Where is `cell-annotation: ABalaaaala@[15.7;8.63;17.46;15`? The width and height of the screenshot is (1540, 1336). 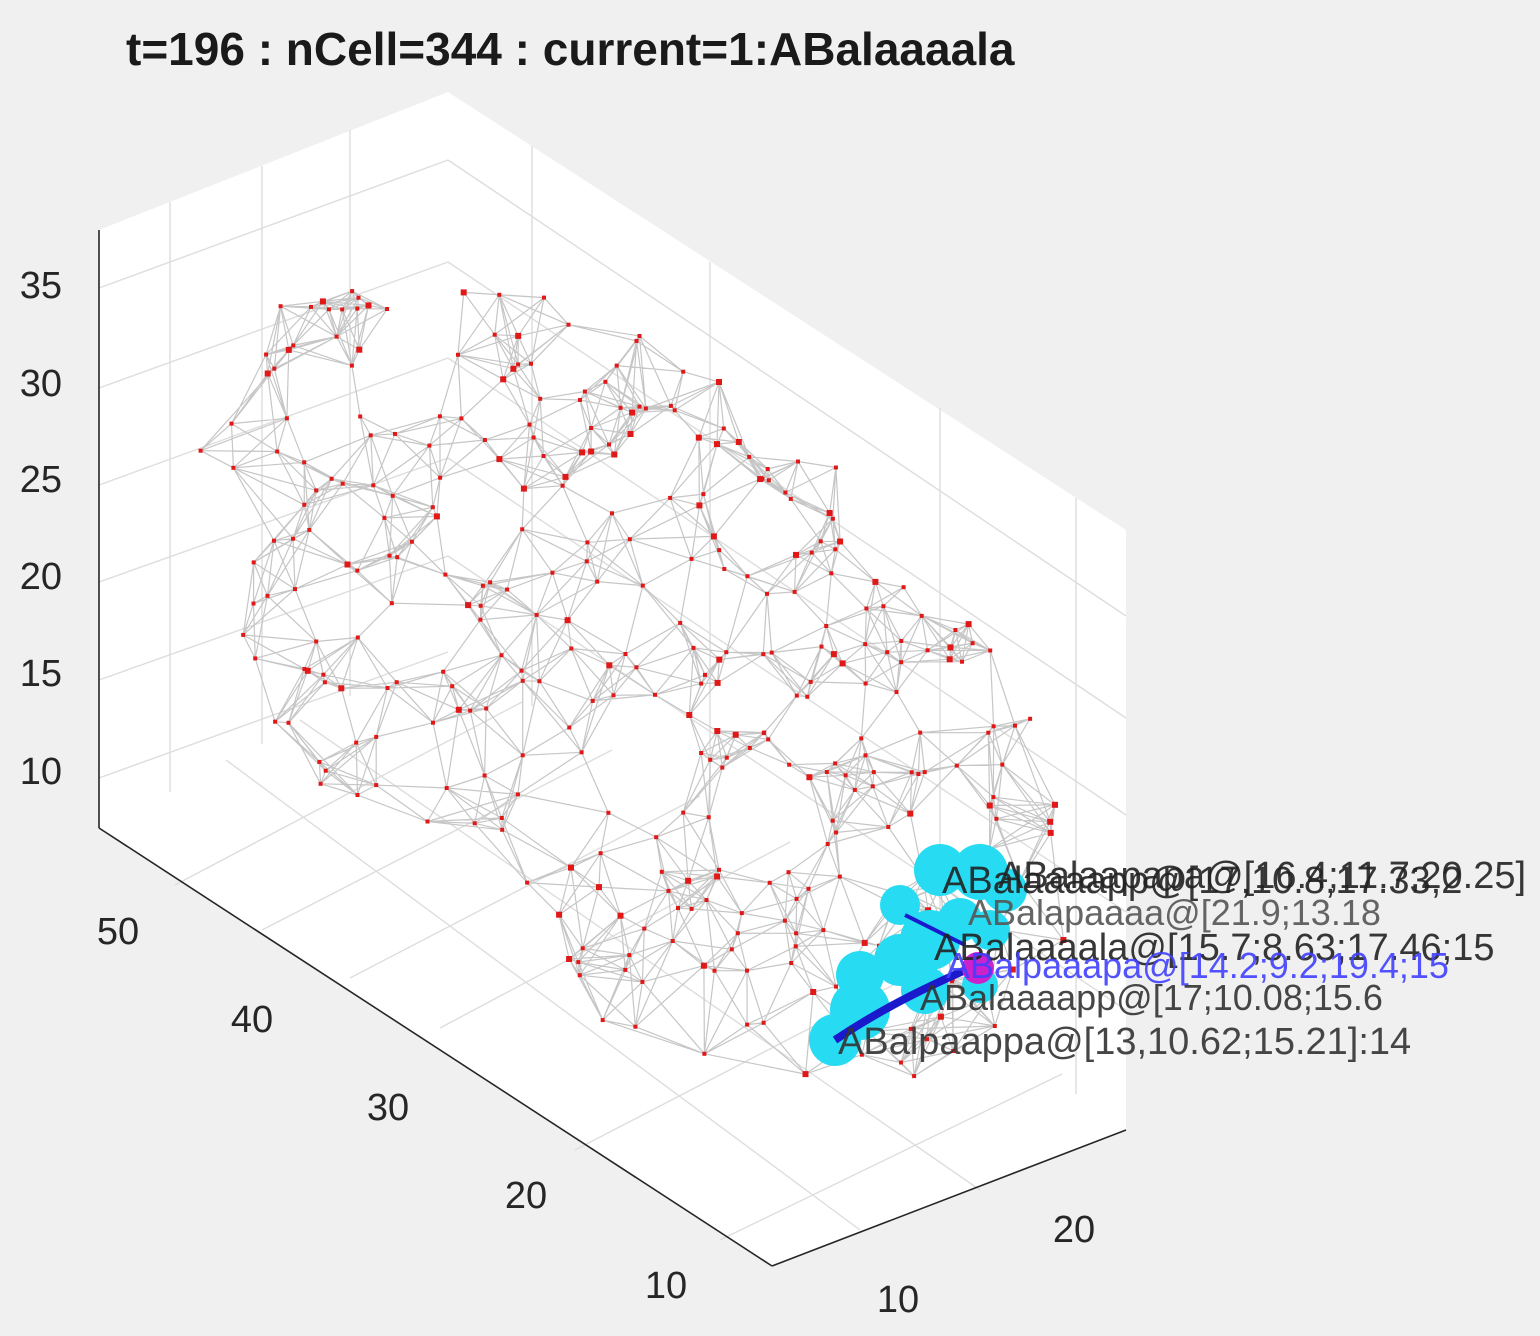
cell-annotation: ABalaaaala@[15.7;8.63;17.46;15 is located at coordinates (1214, 948).